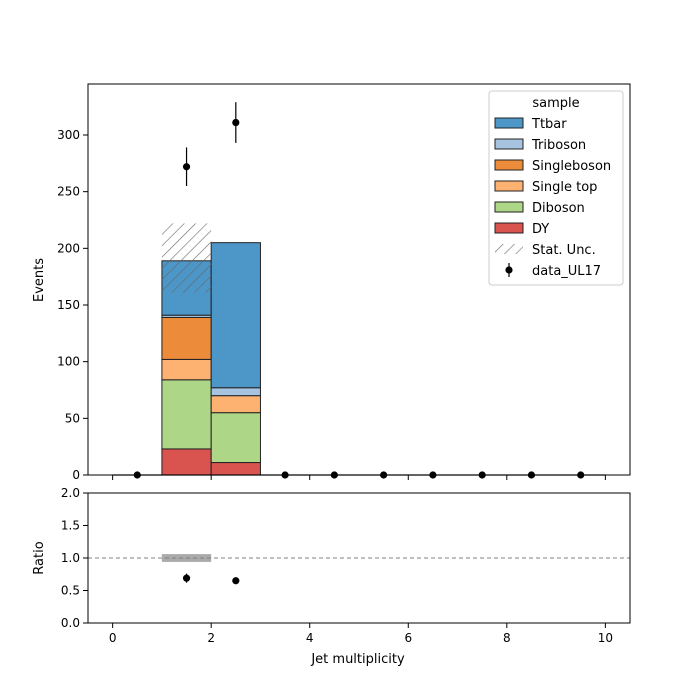 This screenshot has height=700, width=700. Describe the element at coordinates (558, 208) in the screenshot. I see `legend-label: Diboson` at that location.